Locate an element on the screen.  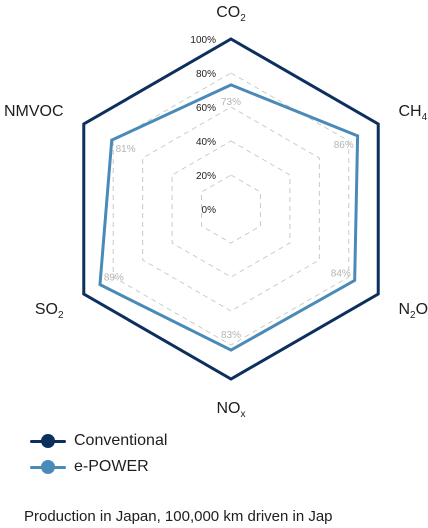
legend: Conventional e-POWER is located at coordinates (98, 454).